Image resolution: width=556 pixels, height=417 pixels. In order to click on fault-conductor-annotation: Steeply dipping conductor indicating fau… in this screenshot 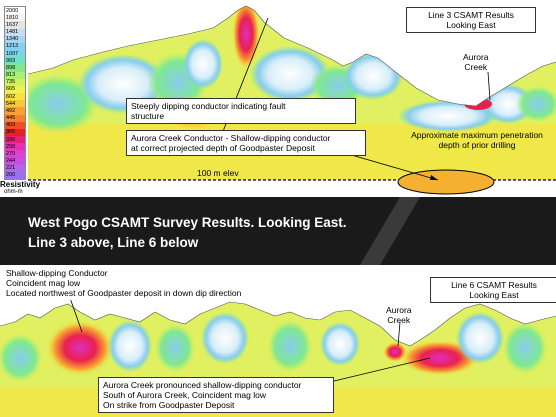, I will do `click(241, 111)`.